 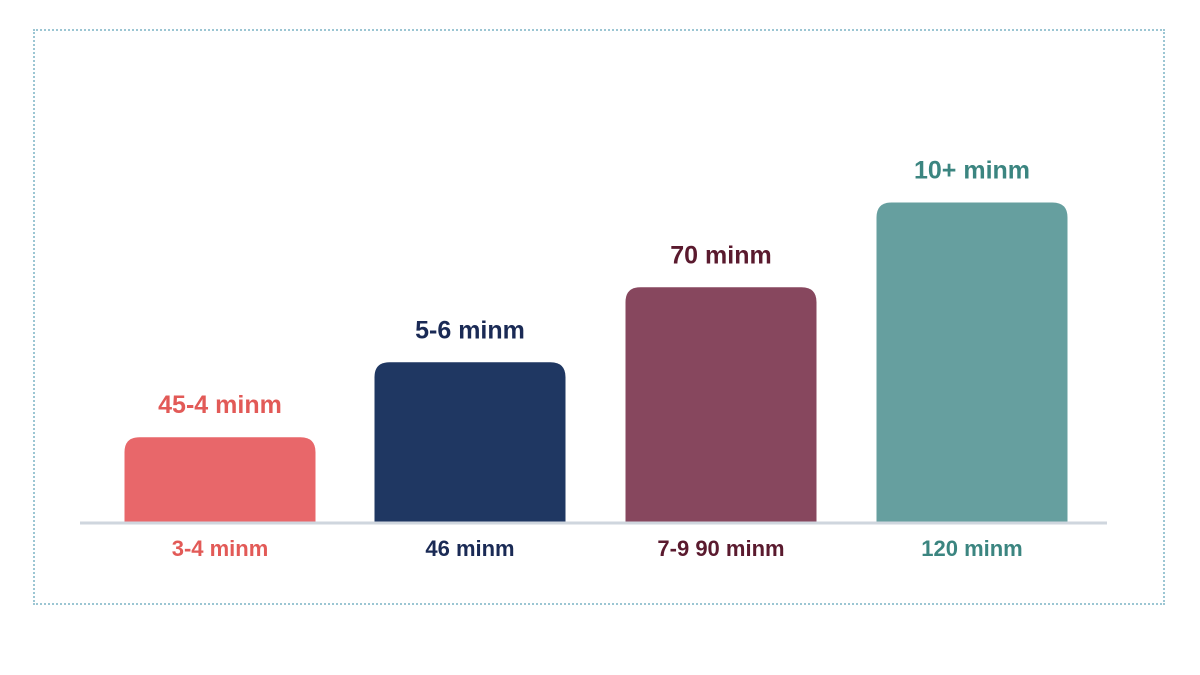 What do you see at coordinates (597, 548) in the screenshot?
I see `category-labels-group: 3-4 minm 46 minm 7-9 90 minm 120 minm` at bounding box center [597, 548].